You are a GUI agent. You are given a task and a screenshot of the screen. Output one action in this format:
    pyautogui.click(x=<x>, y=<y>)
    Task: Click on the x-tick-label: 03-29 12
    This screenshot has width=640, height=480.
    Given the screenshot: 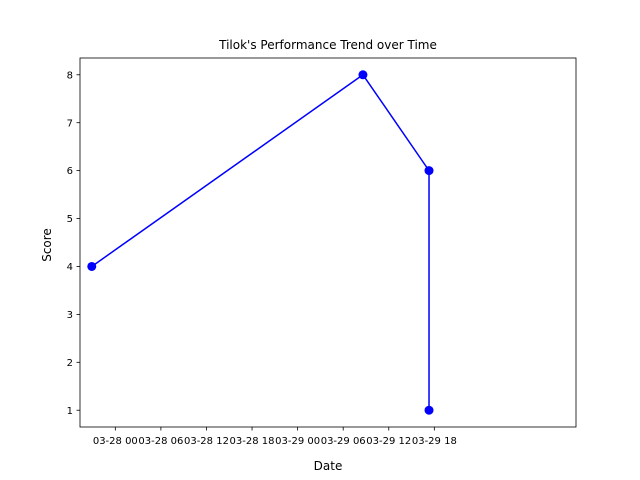 What is the action you would take?
    pyautogui.click(x=388, y=441)
    